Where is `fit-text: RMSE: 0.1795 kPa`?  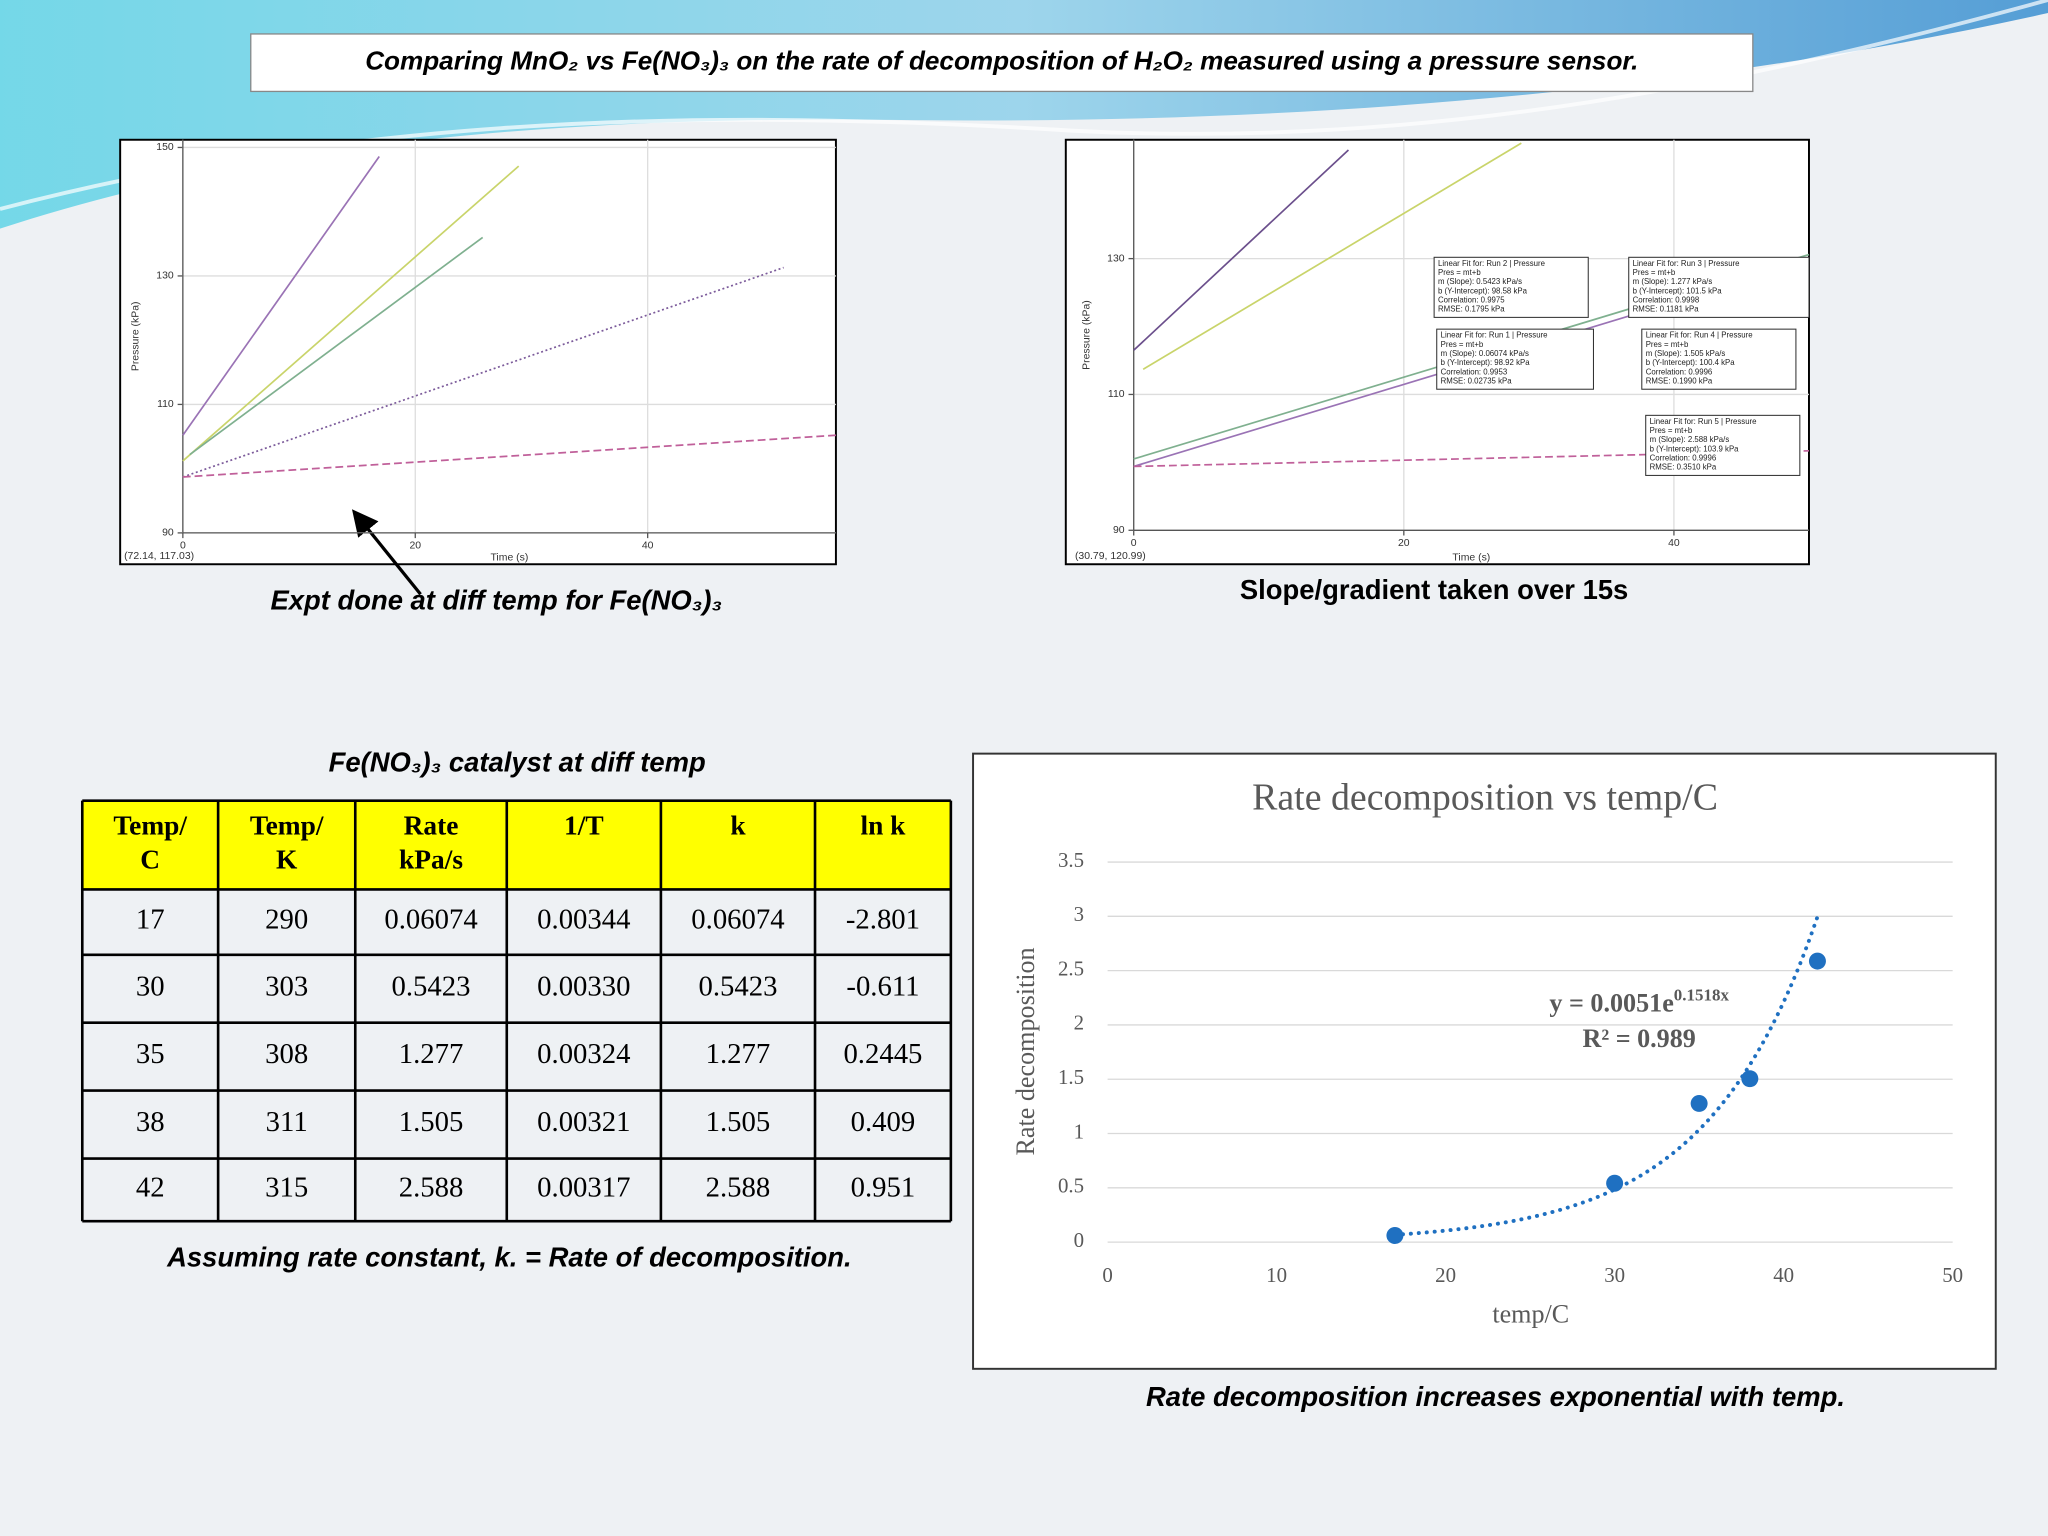
fit-text: RMSE: 0.1795 kPa is located at coordinates (1471, 309).